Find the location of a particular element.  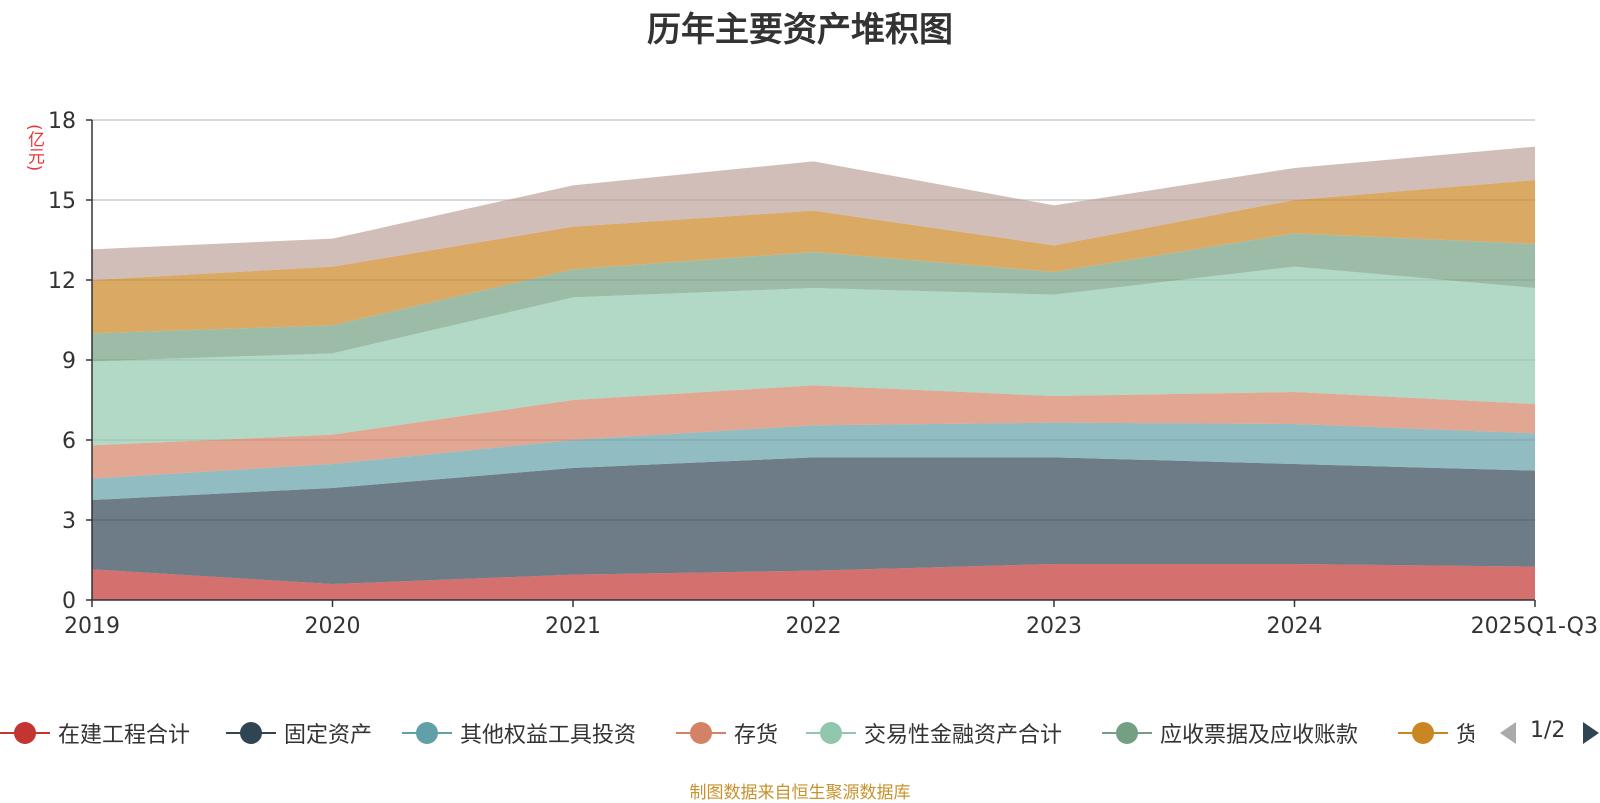

legend-item-应收票据及应收账款: 应收票据及应收账款 is located at coordinates (1230, 733).